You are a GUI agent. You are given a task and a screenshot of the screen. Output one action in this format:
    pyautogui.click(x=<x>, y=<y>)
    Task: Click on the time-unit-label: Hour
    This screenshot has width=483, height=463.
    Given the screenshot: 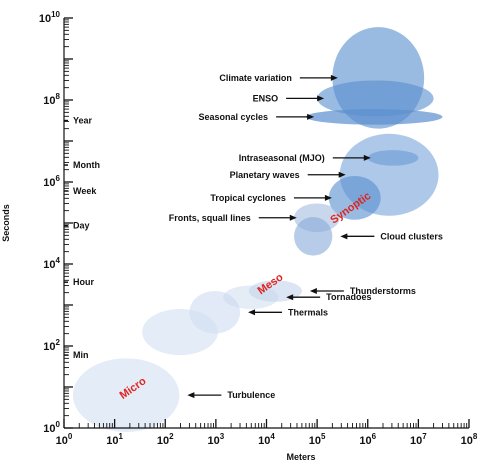 What is the action you would take?
    pyautogui.click(x=83, y=282)
    